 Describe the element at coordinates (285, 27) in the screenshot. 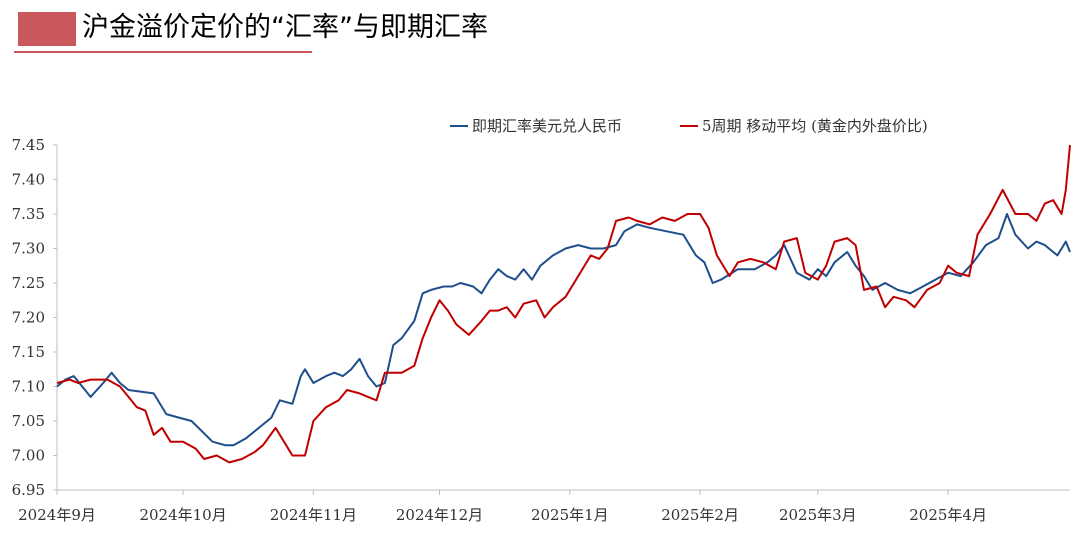

I see `page-title: 沪金溢价定价的“汇率”与即期汇率` at that location.